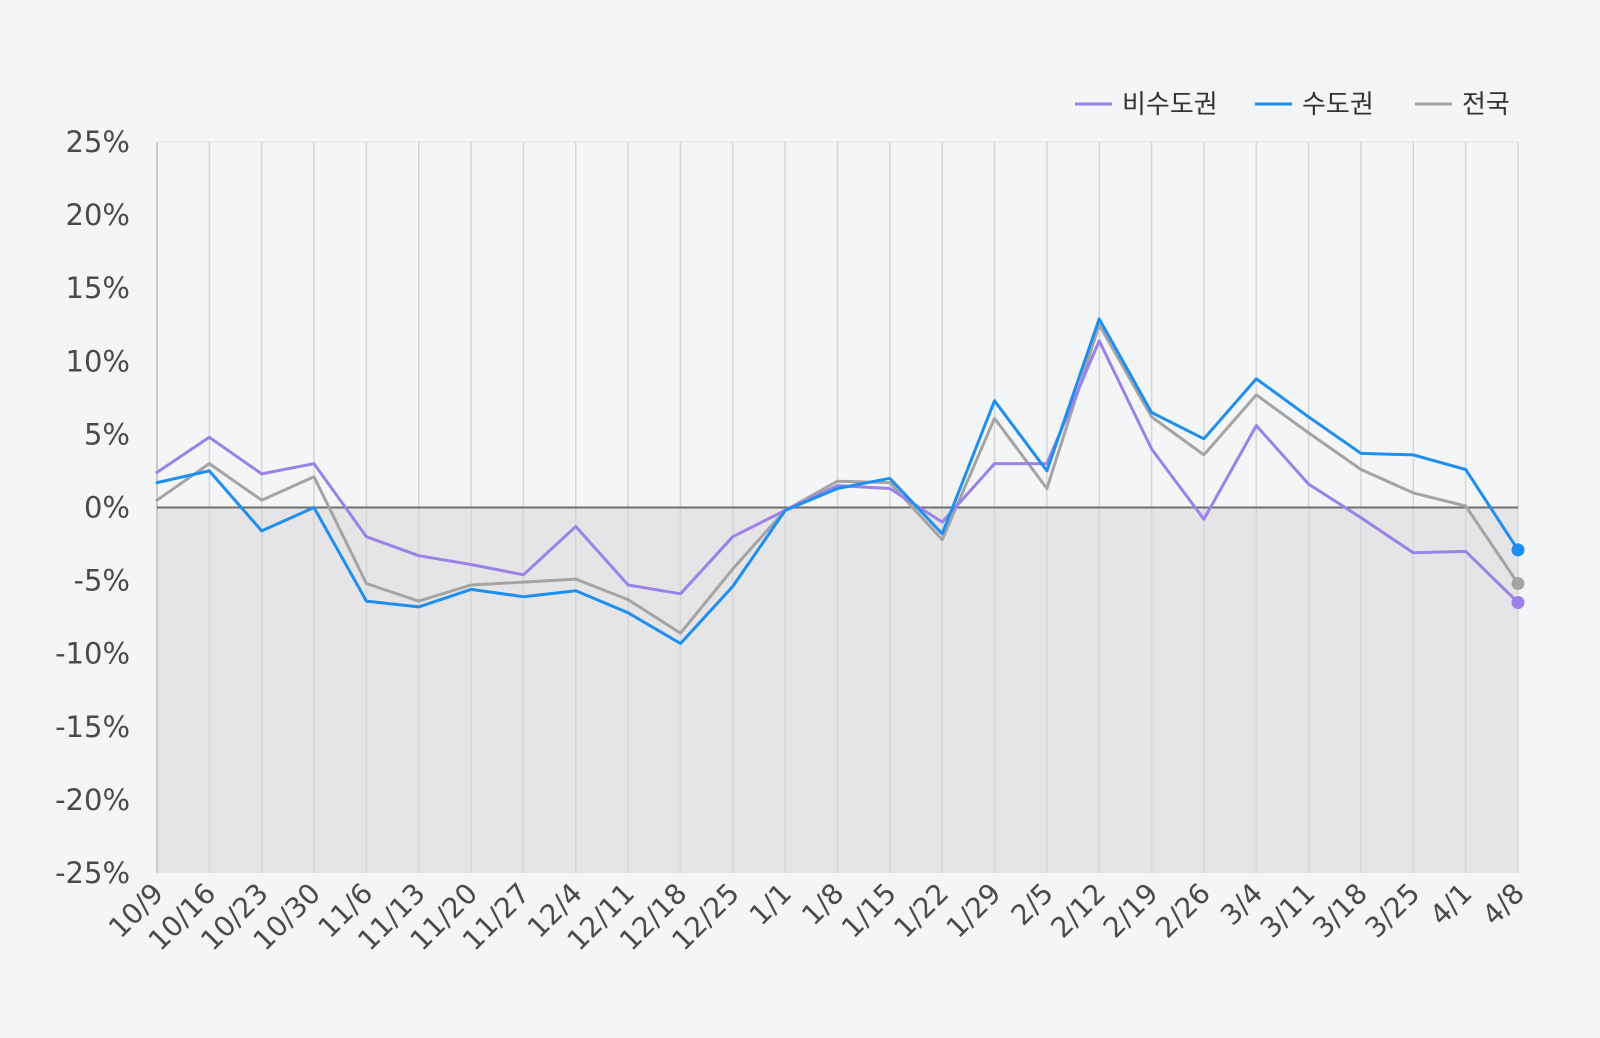 The width and height of the screenshot is (1600, 1038). What do you see at coordinates (107, 434) in the screenshot?
I see `y-tick-label: 5%` at bounding box center [107, 434].